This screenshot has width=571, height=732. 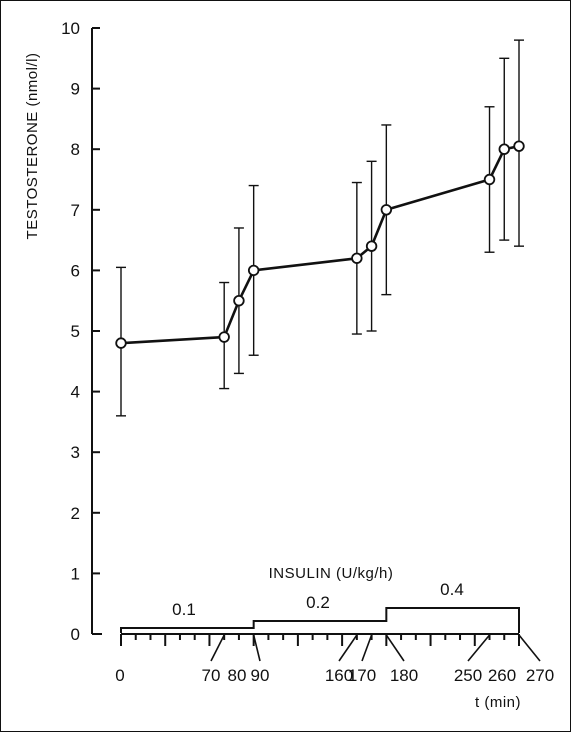 What do you see at coordinates (320, 639) in the screenshot?
I see `x-axis` at bounding box center [320, 639].